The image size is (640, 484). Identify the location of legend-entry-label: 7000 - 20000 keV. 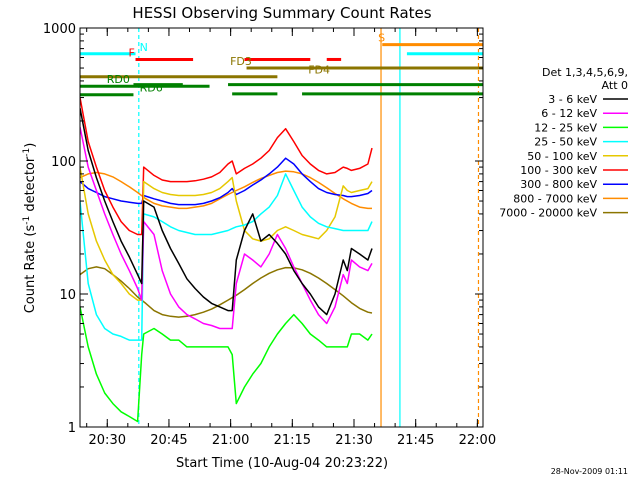
(548, 213).